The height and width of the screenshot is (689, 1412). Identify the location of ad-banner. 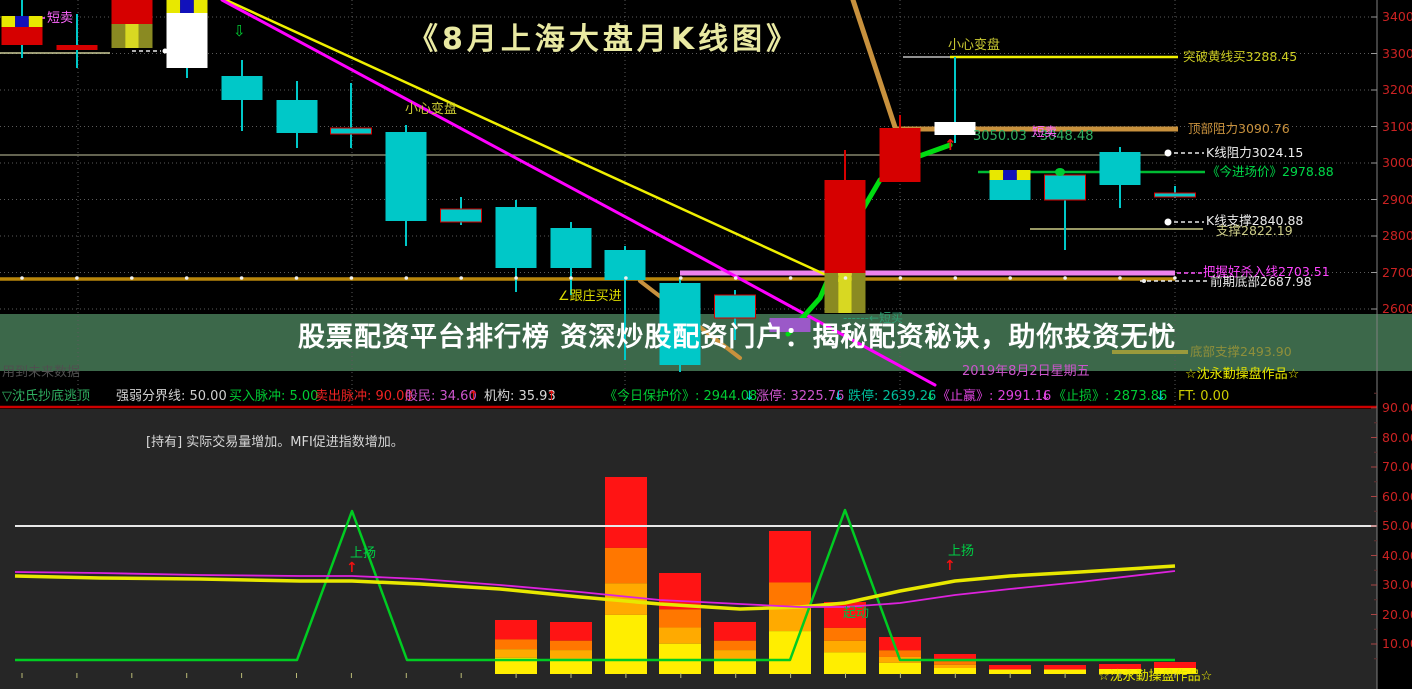
(706, 342).